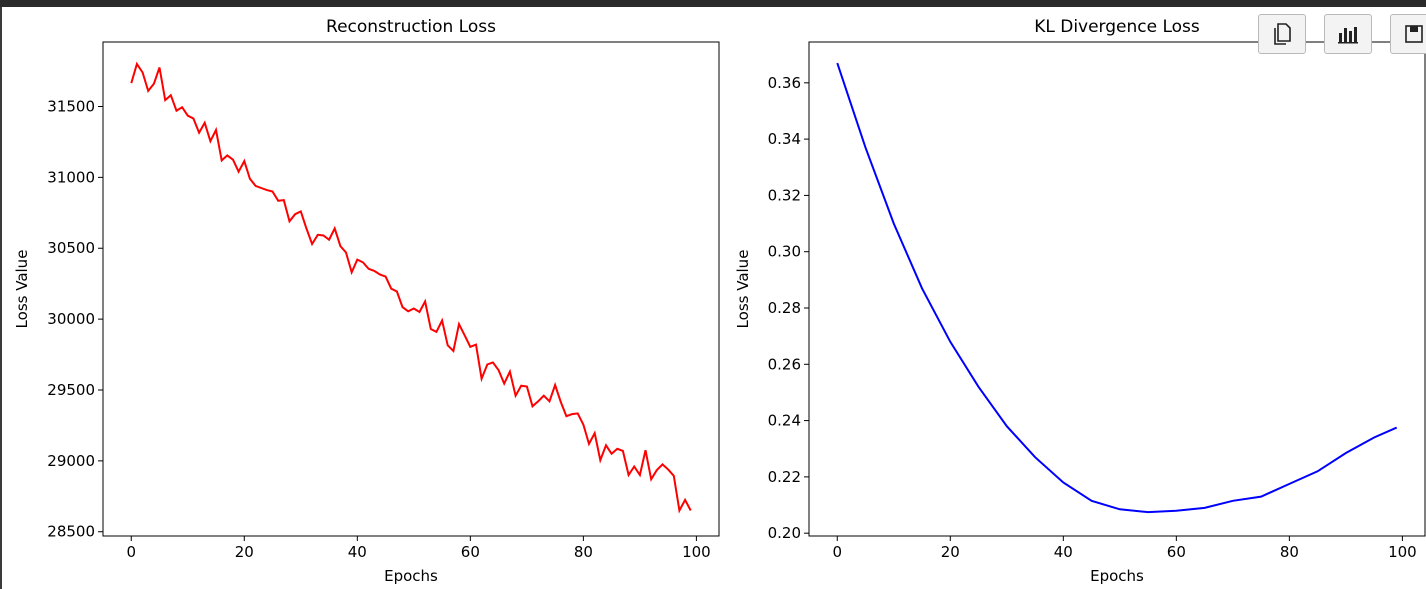  What do you see at coordinates (71, 532) in the screenshot?
I see `reconstruction-y-tick-label: 28500` at bounding box center [71, 532].